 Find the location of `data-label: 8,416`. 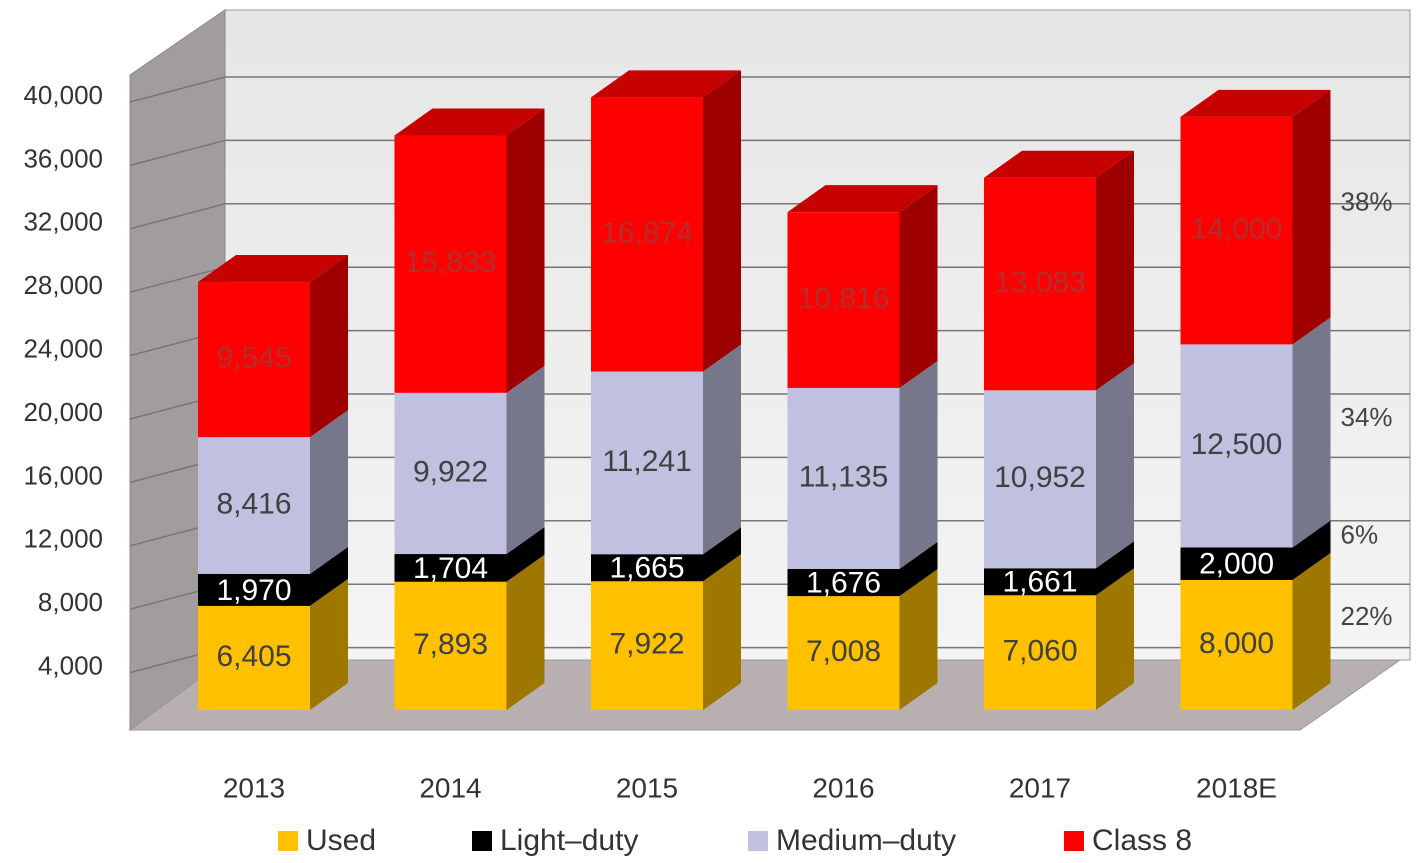

data-label: 8,416 is located at coordinates (253, 503).